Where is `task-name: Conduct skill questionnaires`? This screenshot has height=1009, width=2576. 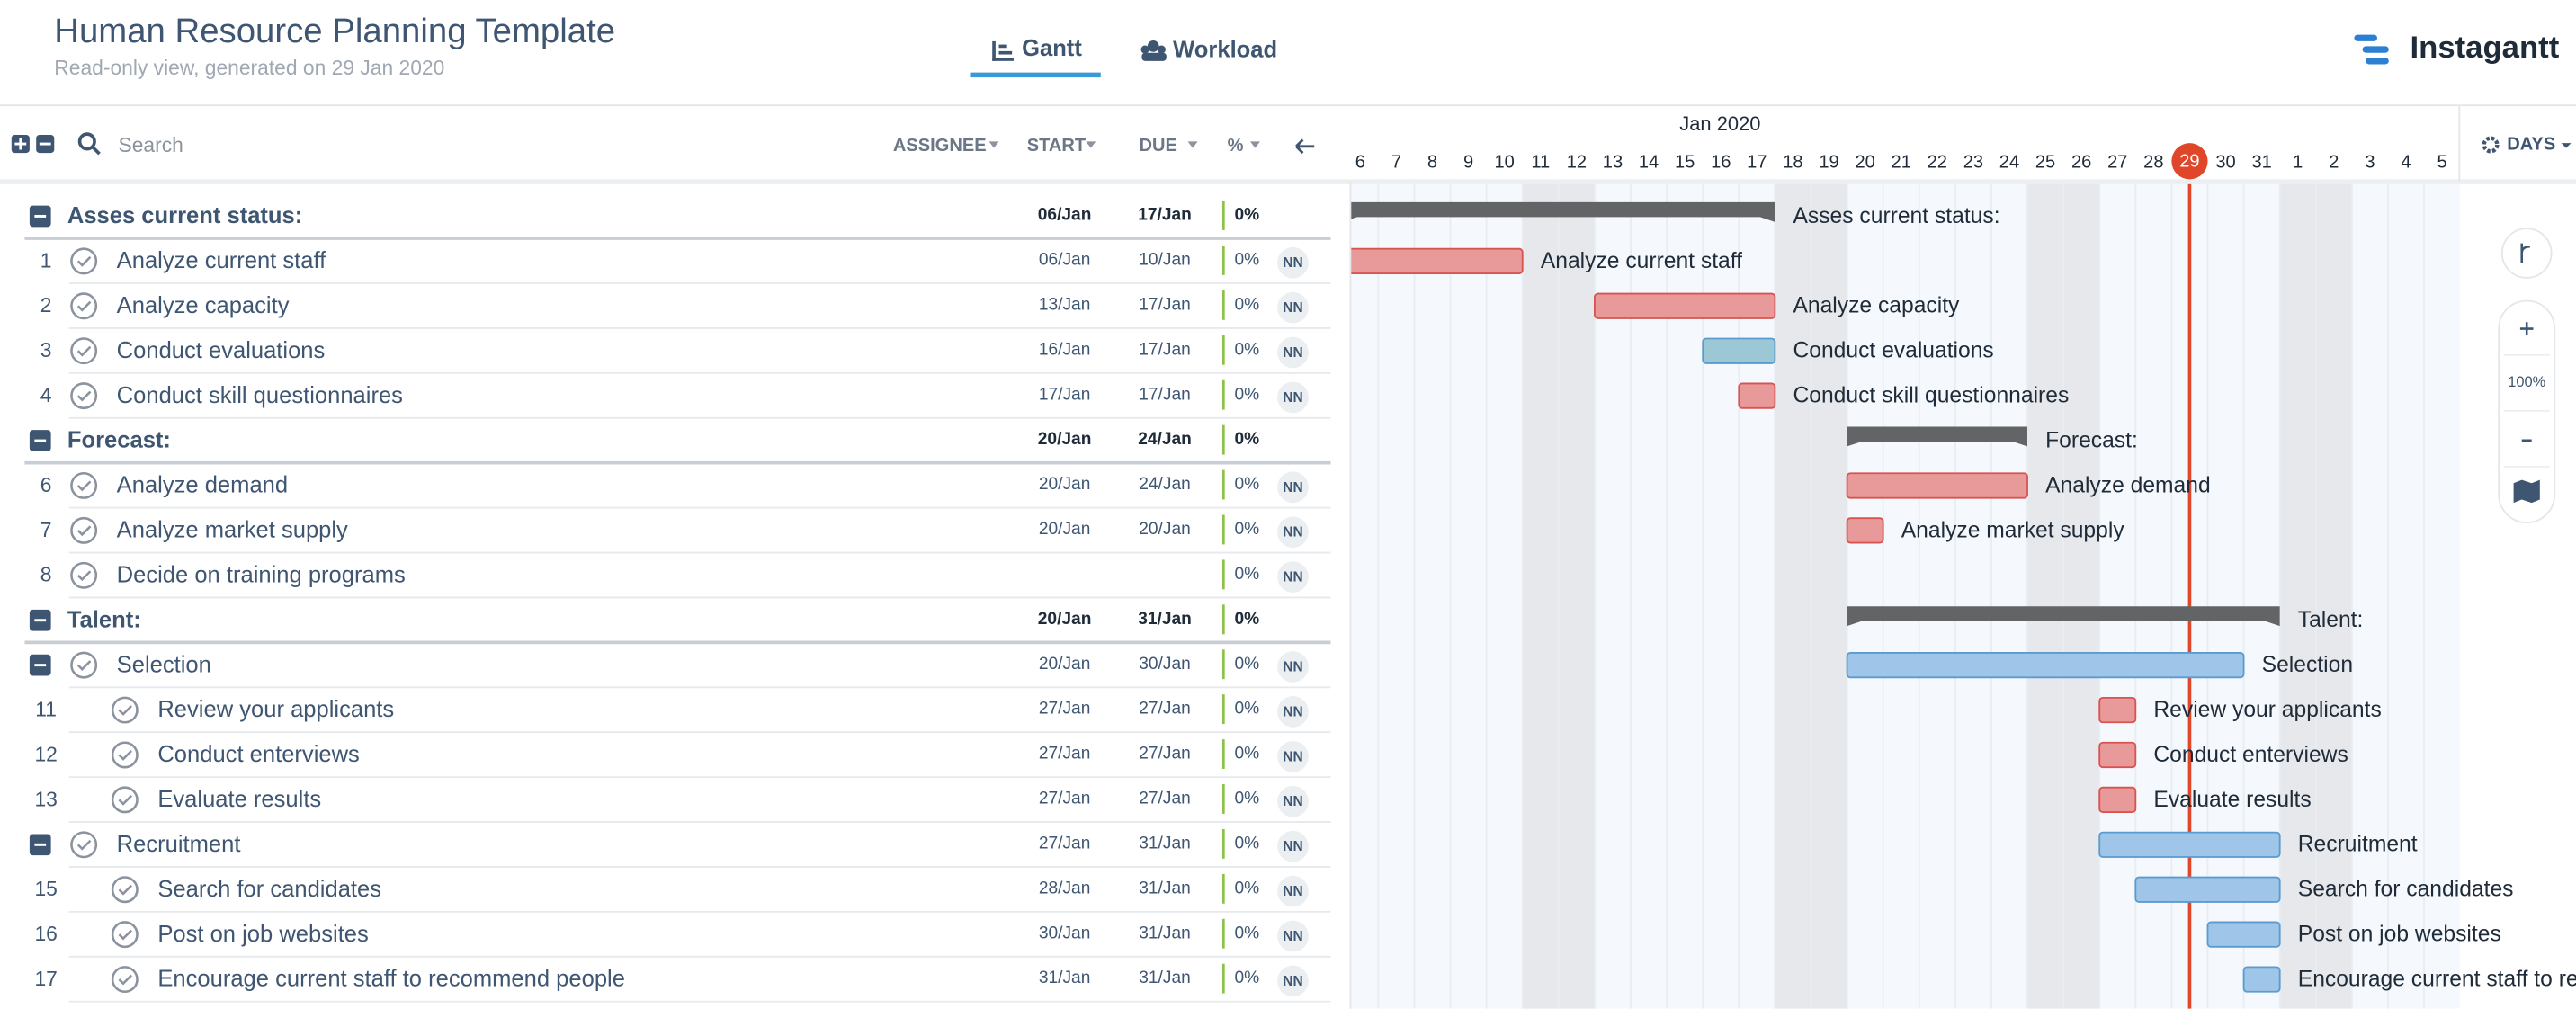
task-name: Conduct skill questionnaires is located at coordinates (260, 395).